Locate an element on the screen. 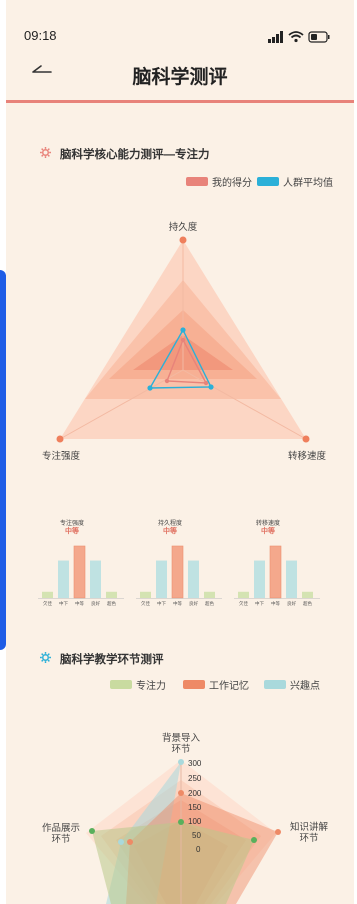  radar2-axis-label-left: 作品展示 环节 is located at coordinates (61, 834).